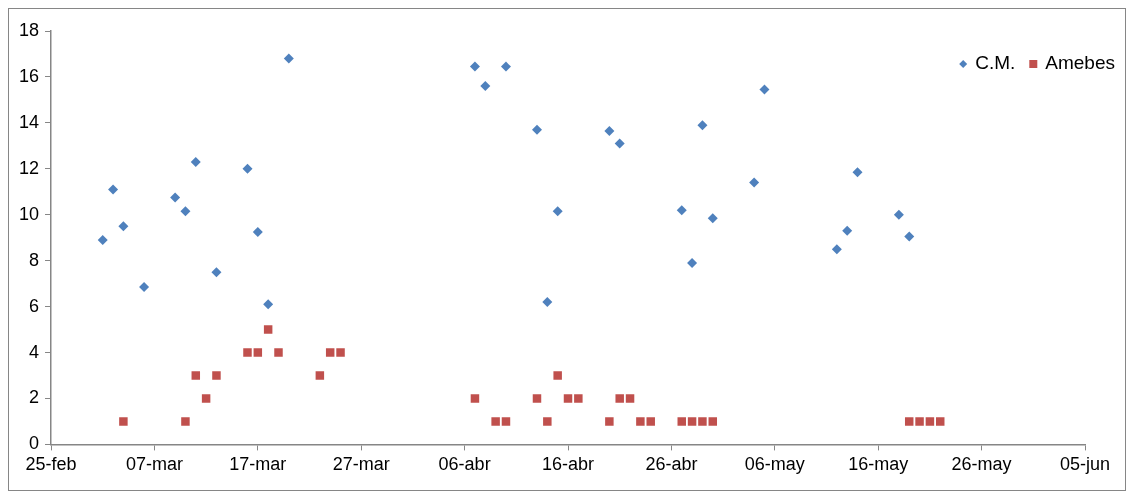 The image size is (1134, 499). I want to click on x-tick-label: 16-may, so click(878, 464).